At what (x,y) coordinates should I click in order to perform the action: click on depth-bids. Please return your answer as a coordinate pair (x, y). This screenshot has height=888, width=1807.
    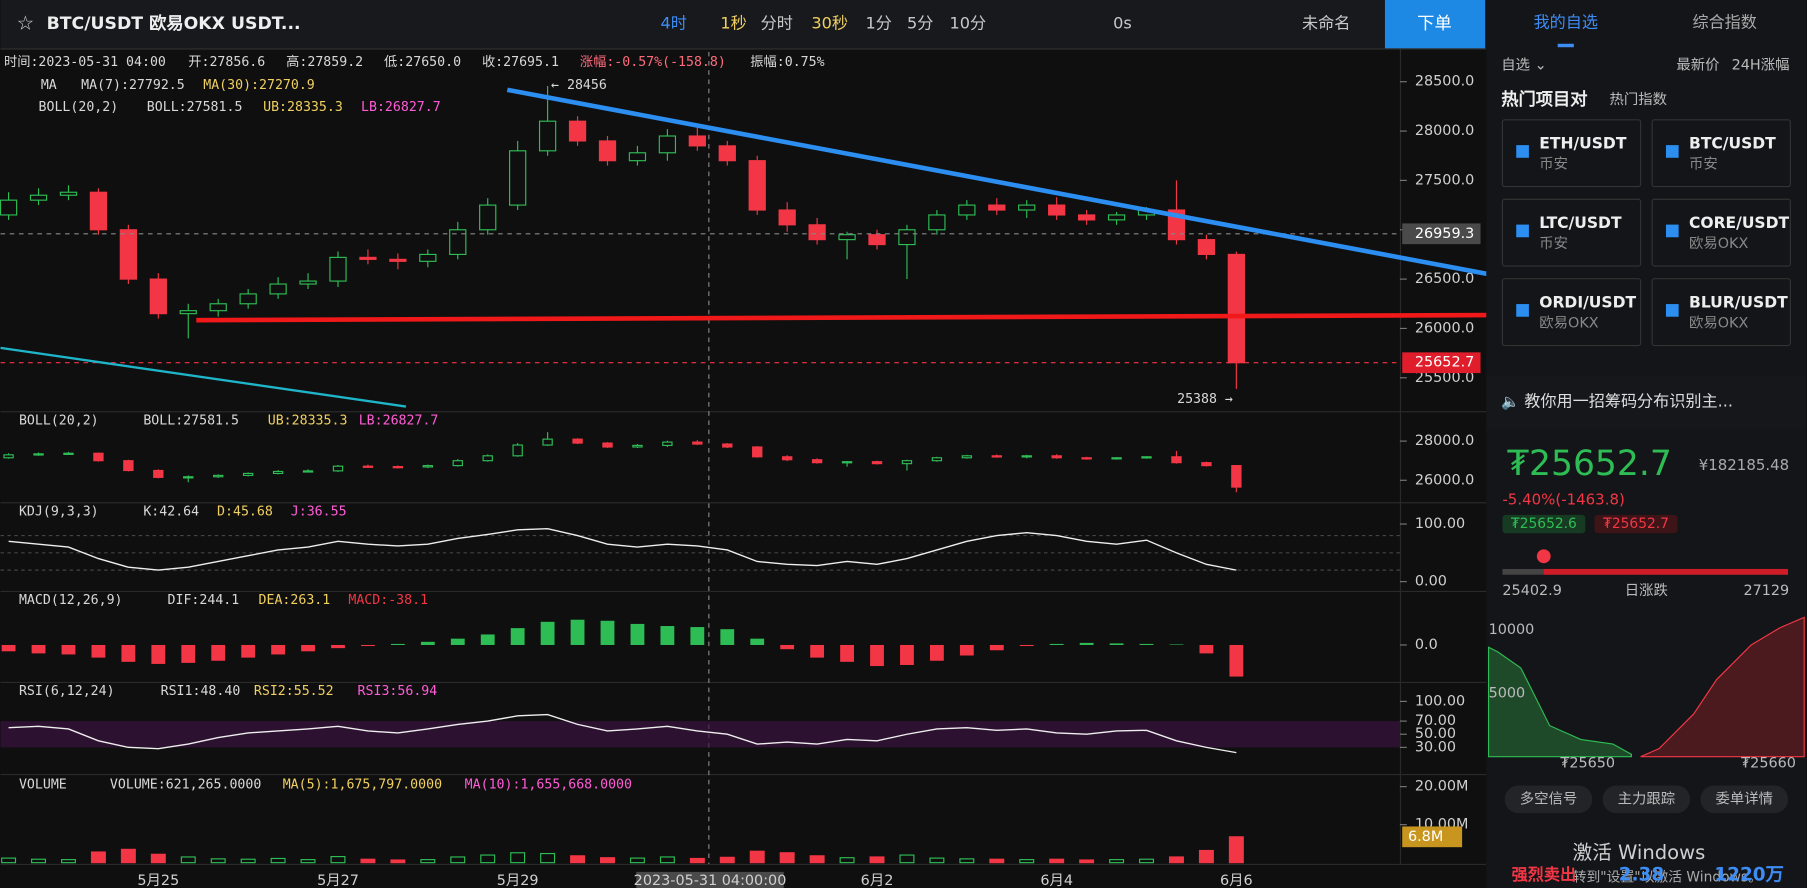
    Looking at the image, I should click on (1560, 702).